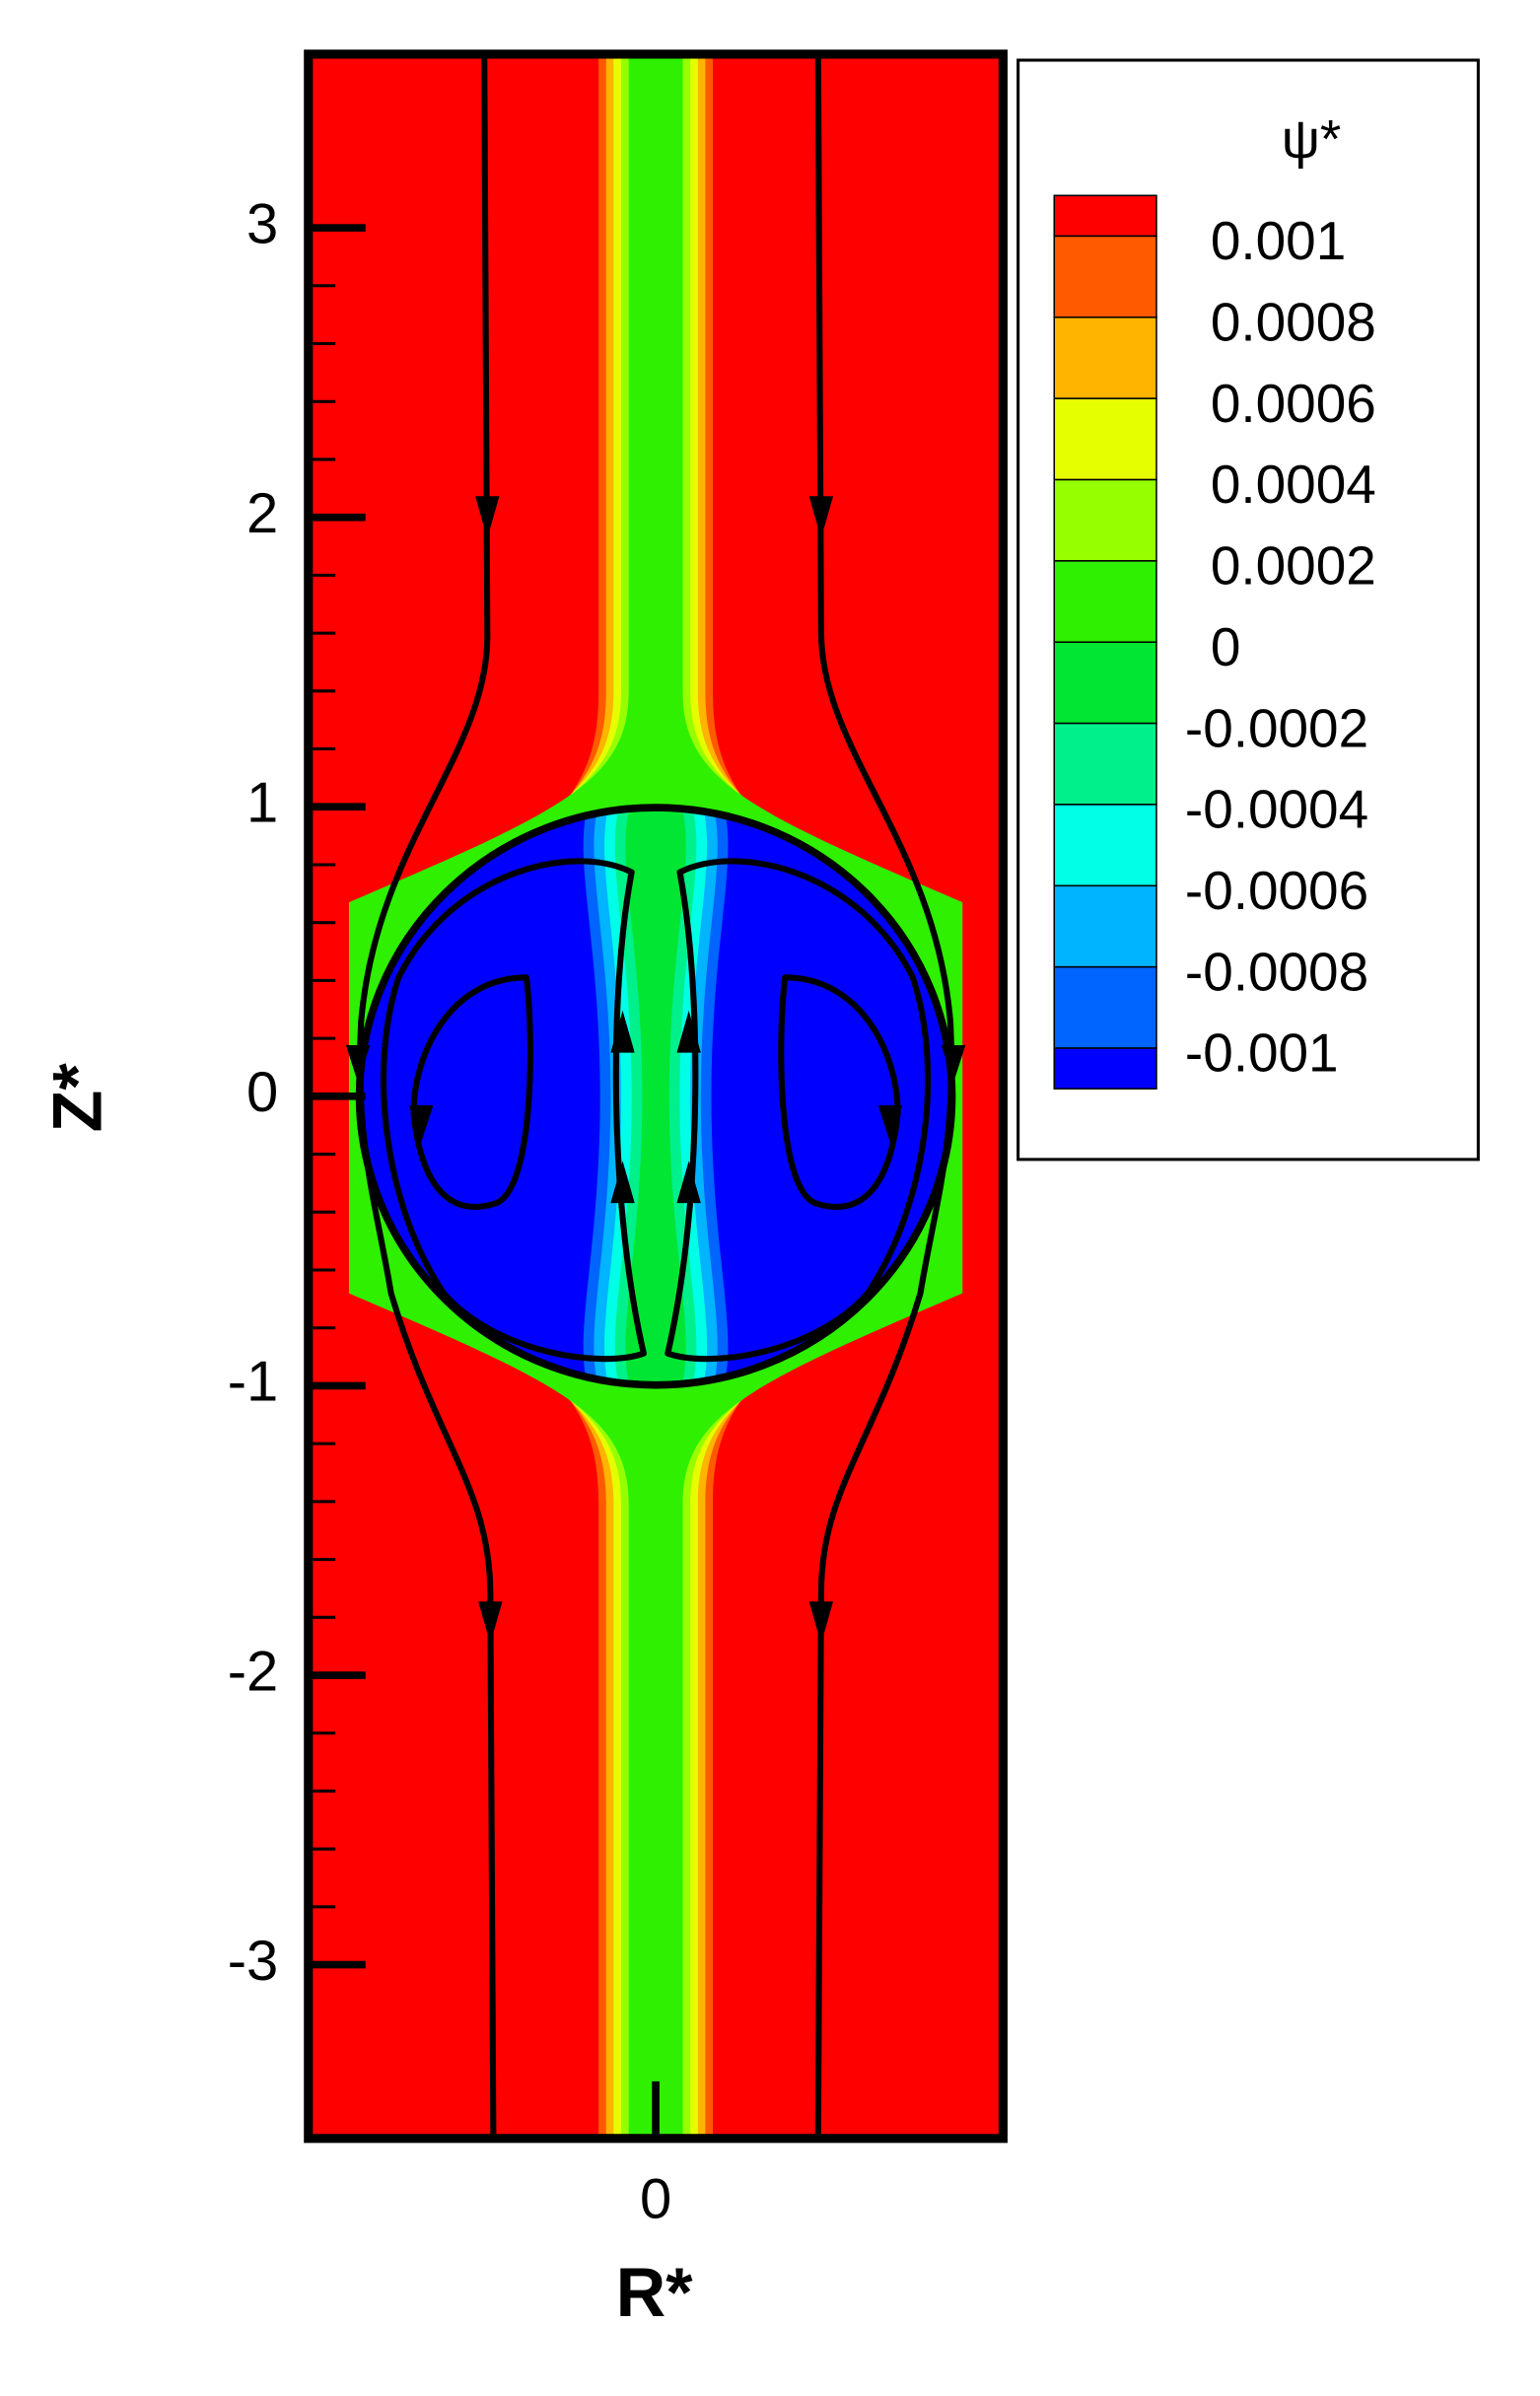 The width and height of the screenshot is (1540, 2396). Describe the element at coordinates (262, 803) in the screenshot. I see `y-tick-label: 1` at that location.